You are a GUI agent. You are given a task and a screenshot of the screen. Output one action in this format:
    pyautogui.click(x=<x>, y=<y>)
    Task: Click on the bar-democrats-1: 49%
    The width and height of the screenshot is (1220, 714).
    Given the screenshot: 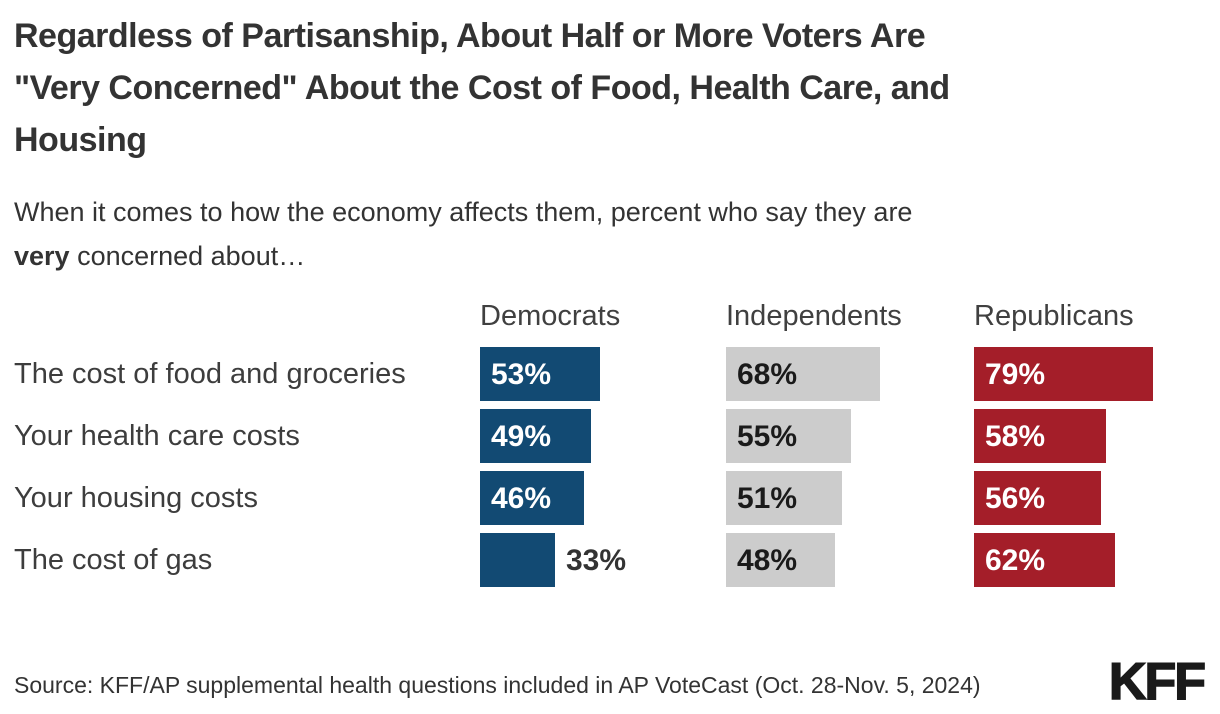 What is the action you would take?
    pyautogui.click(x=535, y=436)
    